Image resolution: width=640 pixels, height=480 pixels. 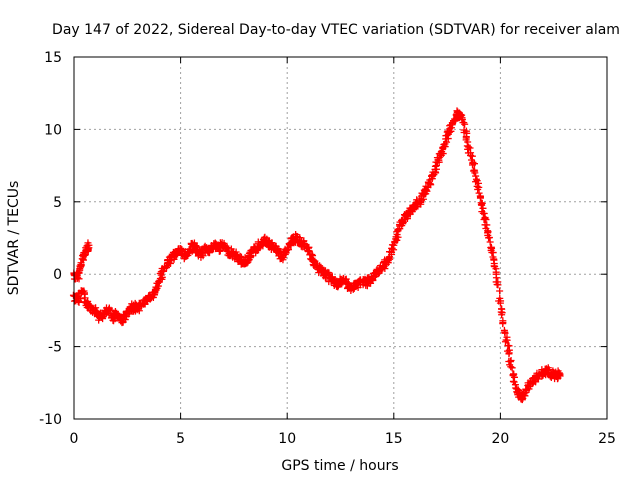 I want to click on x-tick-label: 10, so click(x=287, y=439).